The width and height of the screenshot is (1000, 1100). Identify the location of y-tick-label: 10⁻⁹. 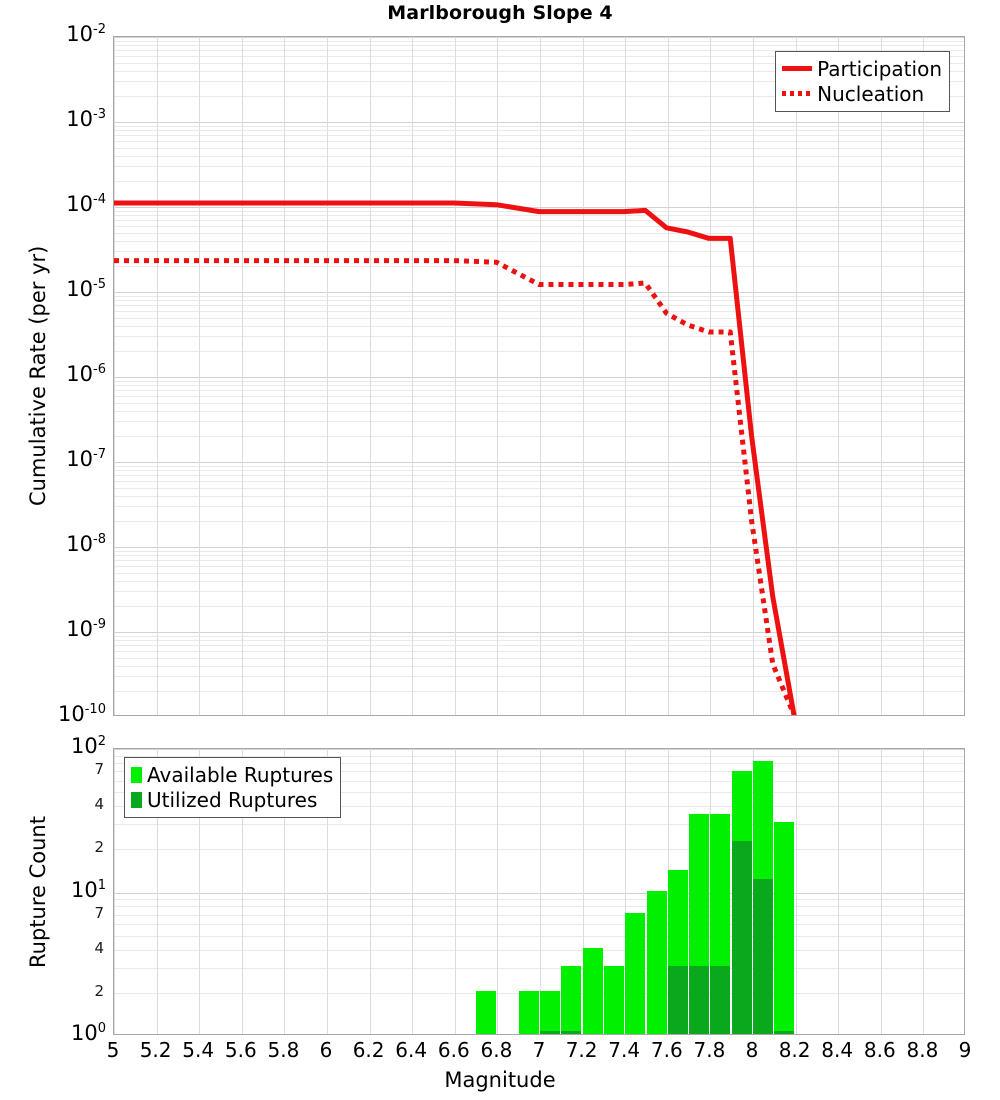
(86, 629).